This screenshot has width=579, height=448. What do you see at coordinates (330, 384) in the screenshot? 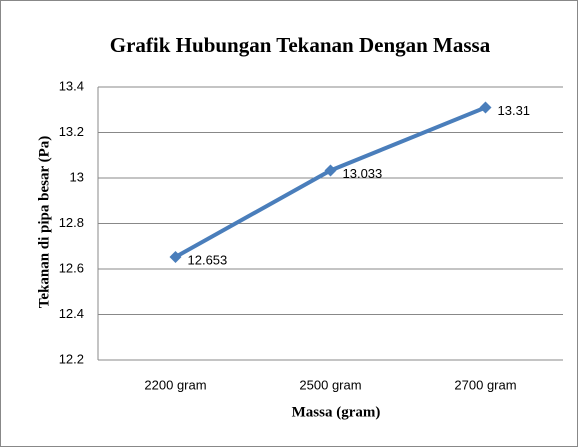
I see `x-tick-label: 2500 gram` at bounding box center [330, 384].